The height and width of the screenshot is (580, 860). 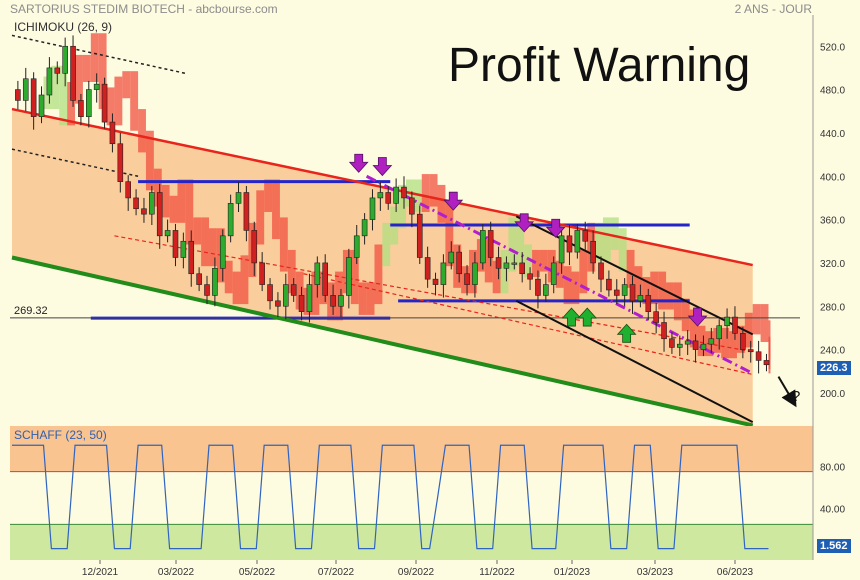 What do you see at coordinates (832, 351) in the screenshot?
I see `price-tick-label: 240.0` at bounding box center [832, 351].